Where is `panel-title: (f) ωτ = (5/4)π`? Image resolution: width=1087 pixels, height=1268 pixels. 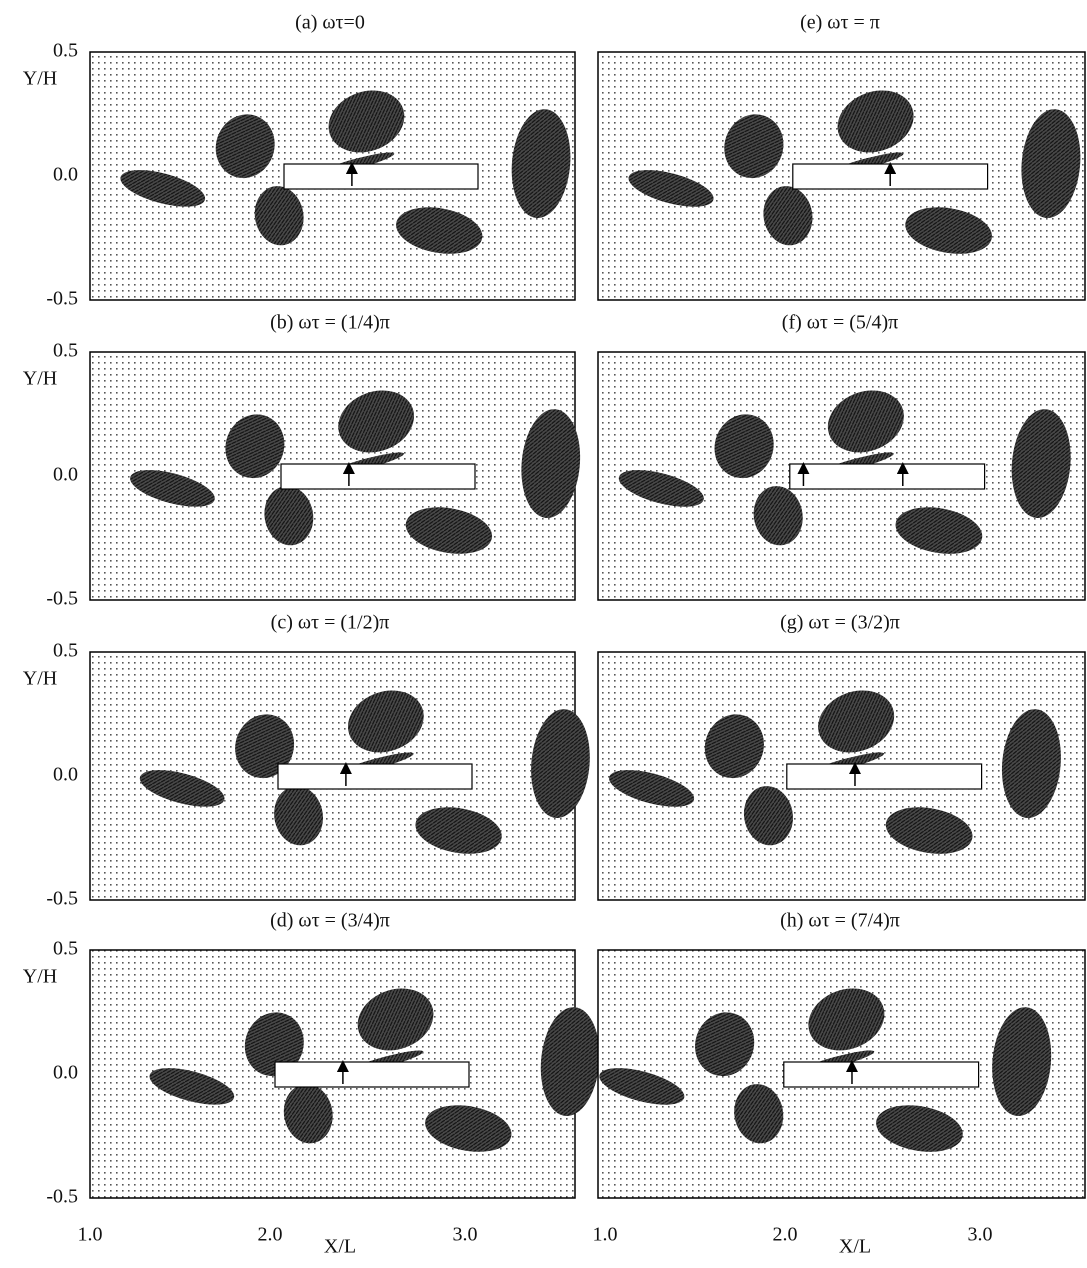 panel-title: (f) ωτ = (5/4)π is located at coordinates (840, 323).